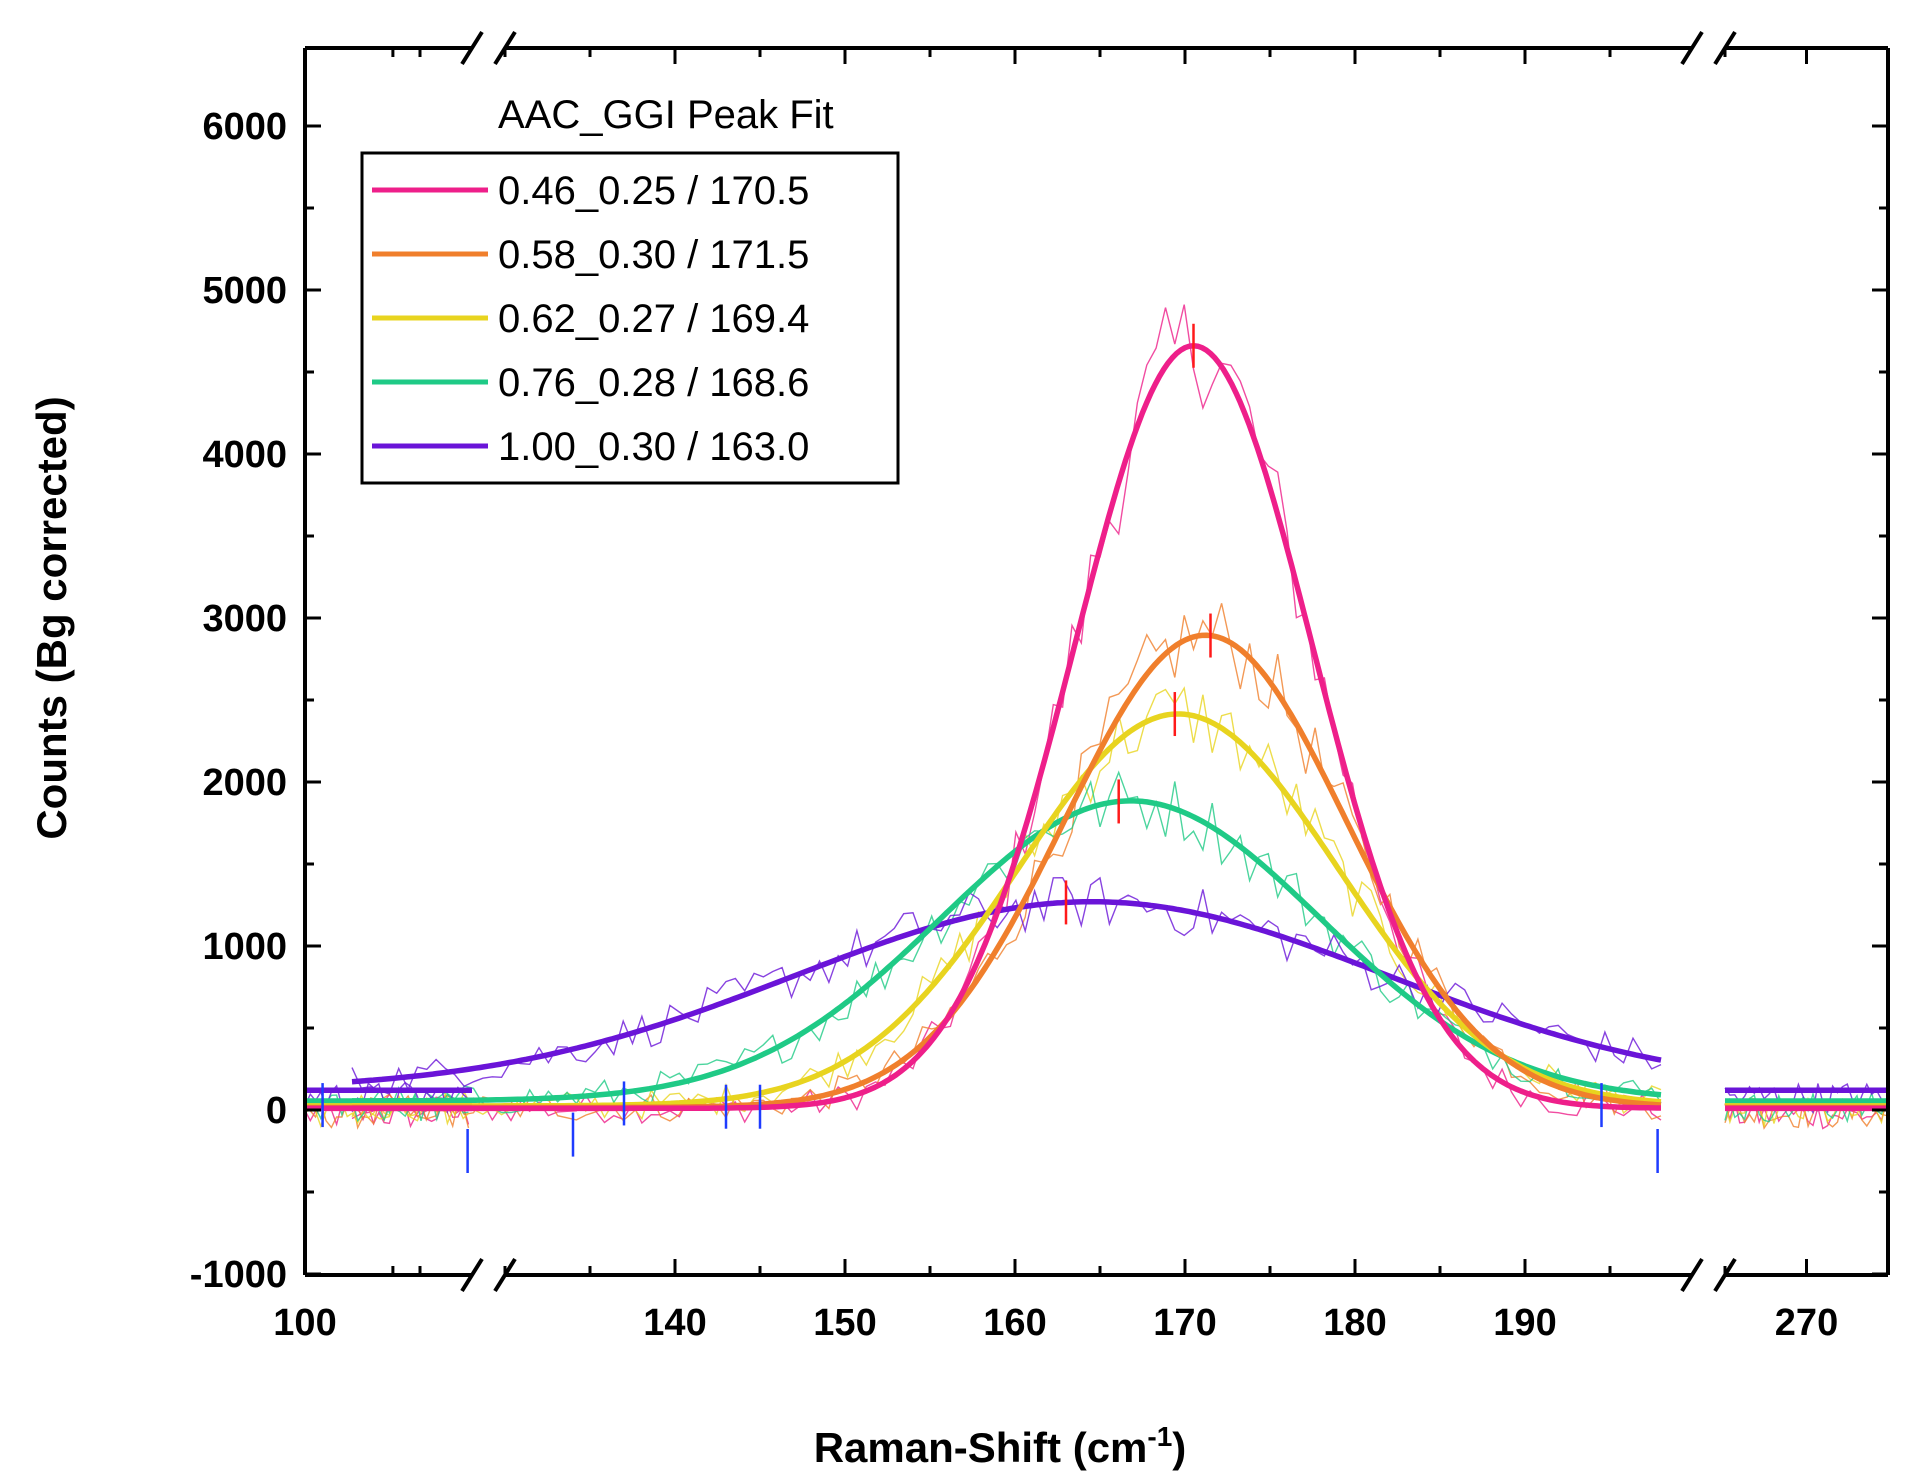 This screenshot has width=1908, height=1484. I want to click on x-tick-label: 270, so click(1806, 1323).